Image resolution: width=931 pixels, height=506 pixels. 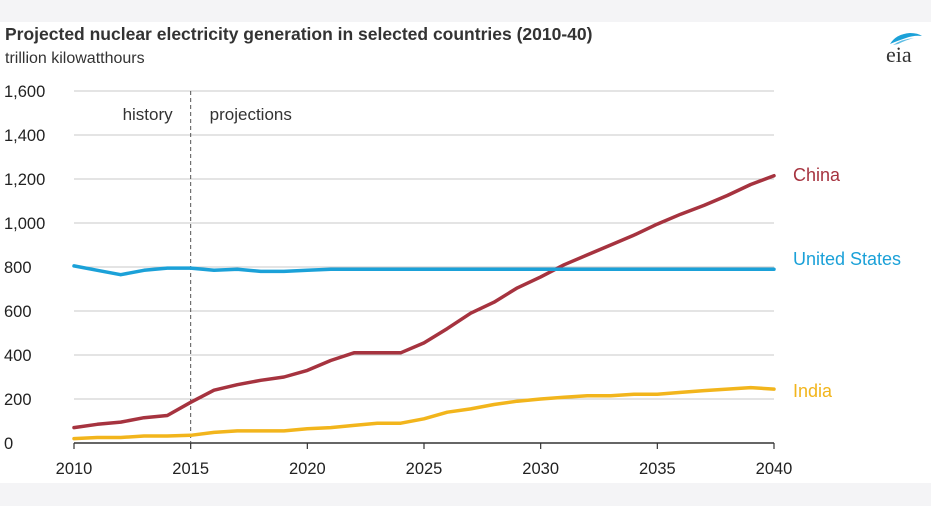 What do you see at coordinates (251, 114) in the screenshot?
I see `projections-label: projections` at bounding box center [251, 114].